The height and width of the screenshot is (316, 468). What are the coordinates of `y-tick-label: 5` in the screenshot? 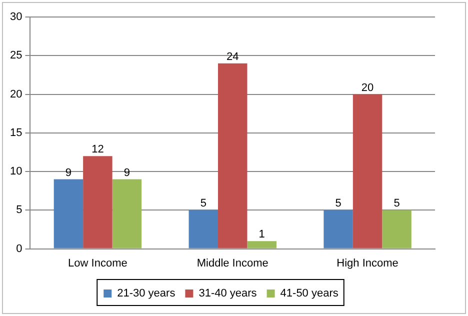 It's located at (19, 210).